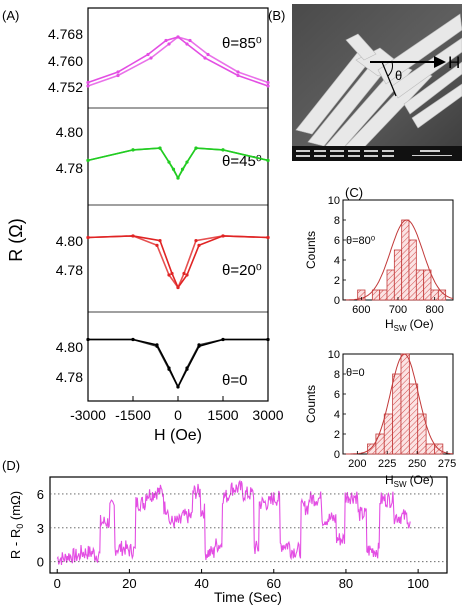  What do you see at coordinates (276, 15) in the screenshot?
I see `panel-label-b: (B)` at bounding box center [276, 15].